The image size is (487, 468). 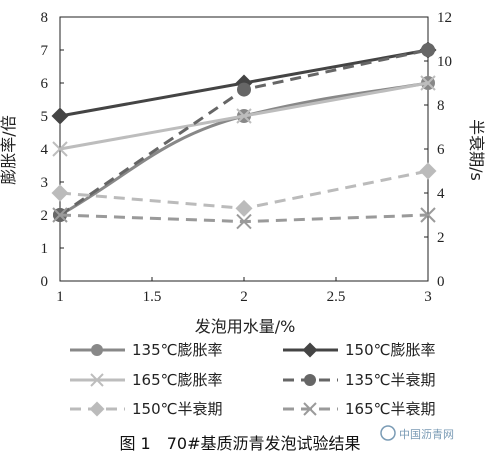 I want to click on figure-caption: 图 1 70#基质沥青发泡试验结果, so click(x=239, y=443).